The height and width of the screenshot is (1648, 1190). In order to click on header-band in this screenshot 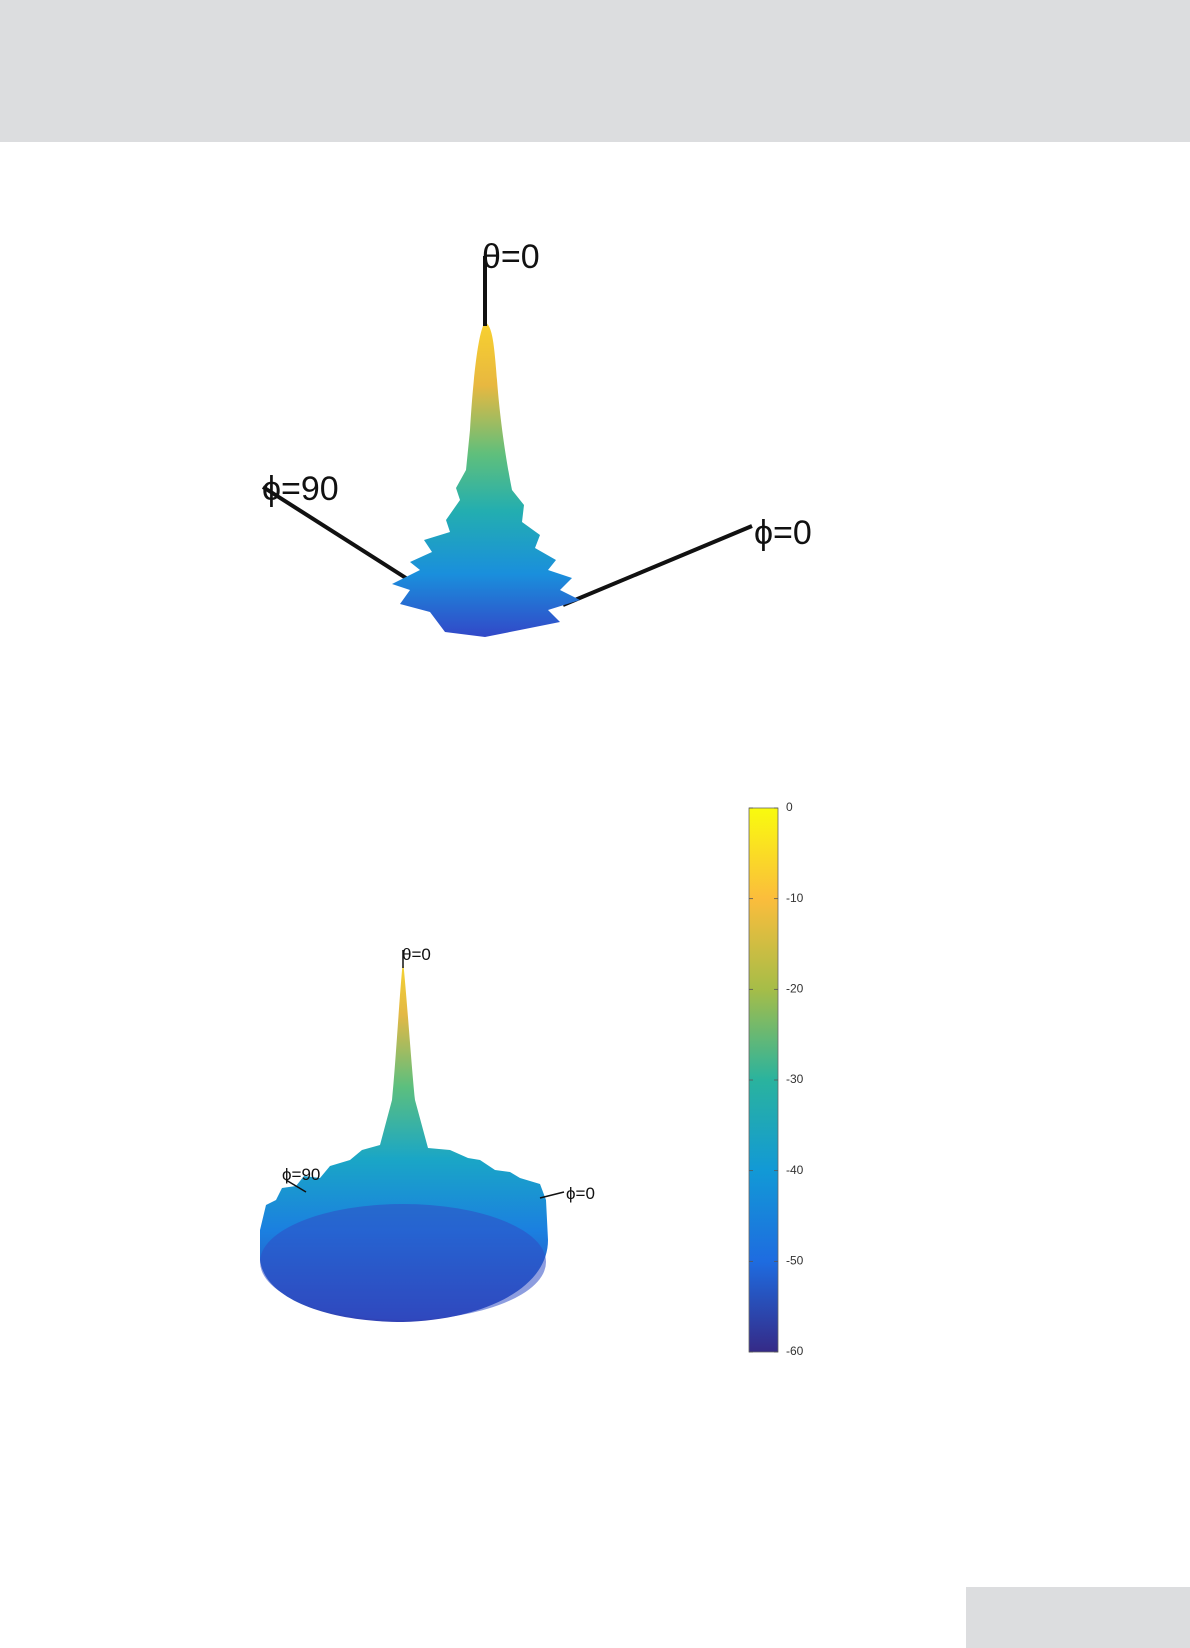, I will do `click(595, 71)`.